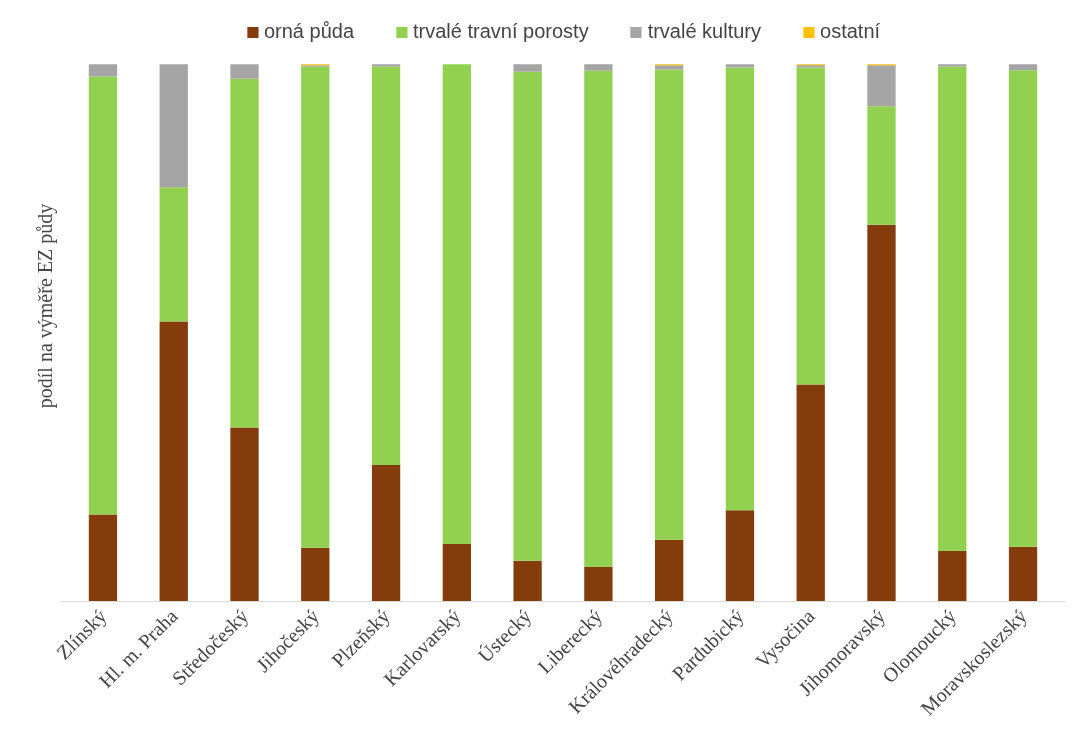 The image size is (1083, 738). Describe the element at coordinates (45, 306) in the screenshot. I see `y-axis-title: podíl na výměře EZ půdy` at that location.